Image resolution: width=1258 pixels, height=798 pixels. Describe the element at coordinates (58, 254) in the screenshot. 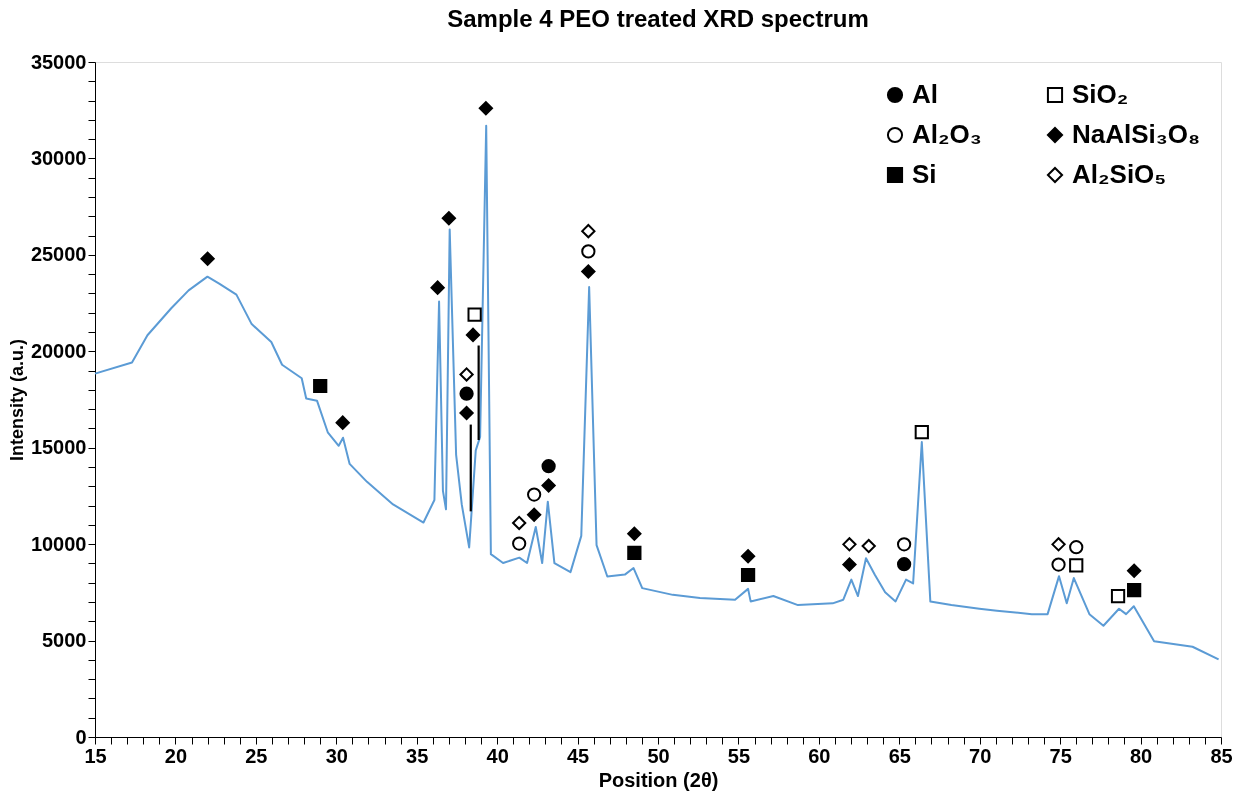

I see `y-tick-label: 25000` at that location.